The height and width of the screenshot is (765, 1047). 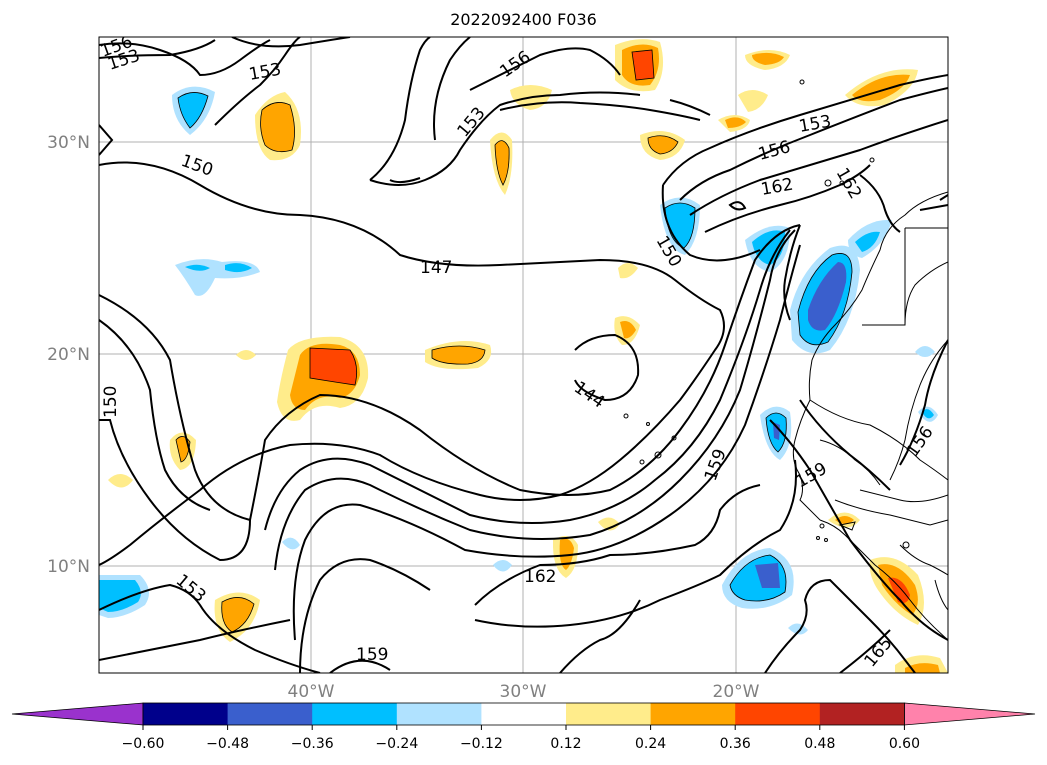 What do you see at coordinates (735, 744) in the screenshot?
I see `colorbar-tick-label: 0.36` at bounding box center [735, 744].